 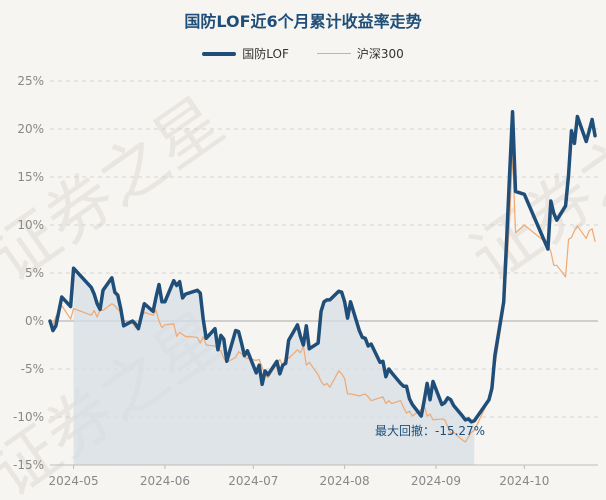 I want to click on drawdown-label: 最大回撤：-15.27%, so click(x=430, y=430).